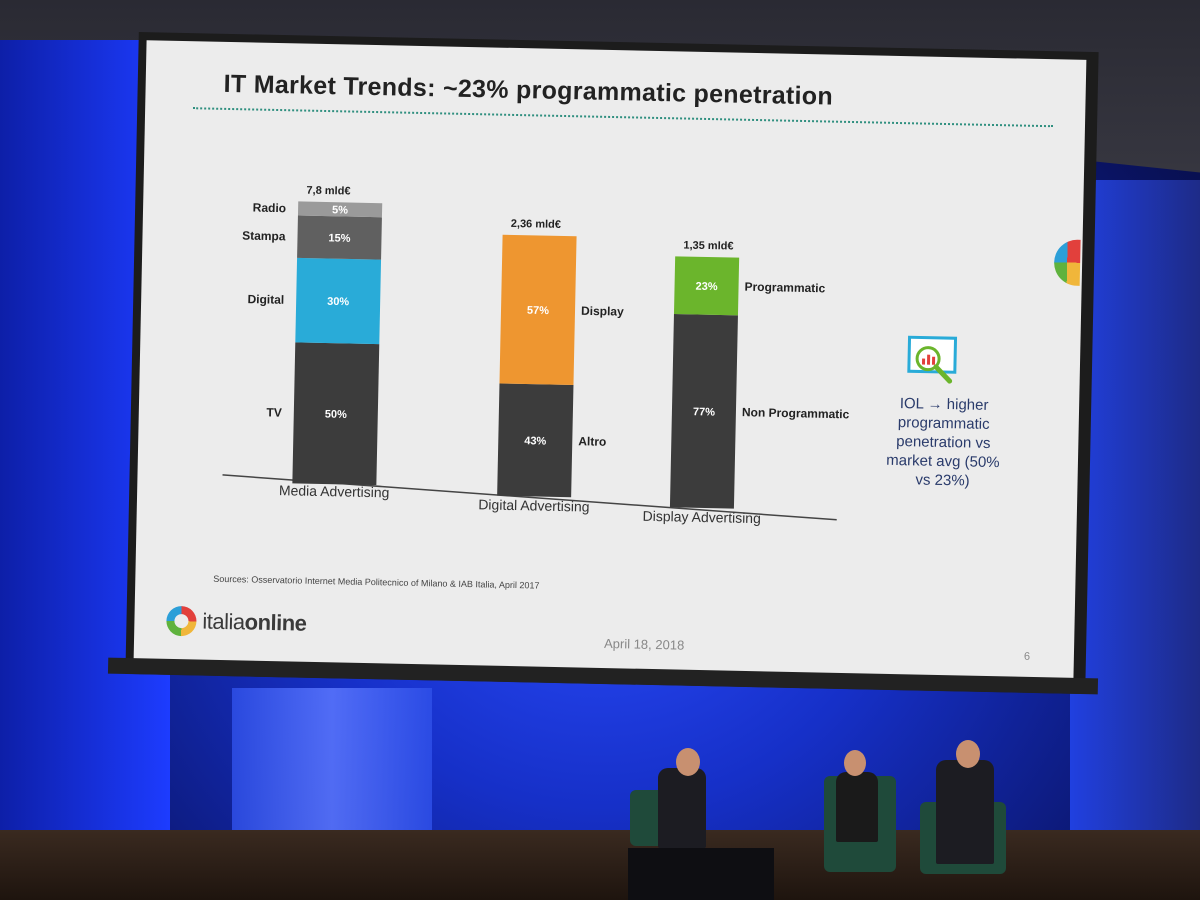 This screenshot has height=900, width=1200. I want to click on bar-segment-digital, so click(338, 301).